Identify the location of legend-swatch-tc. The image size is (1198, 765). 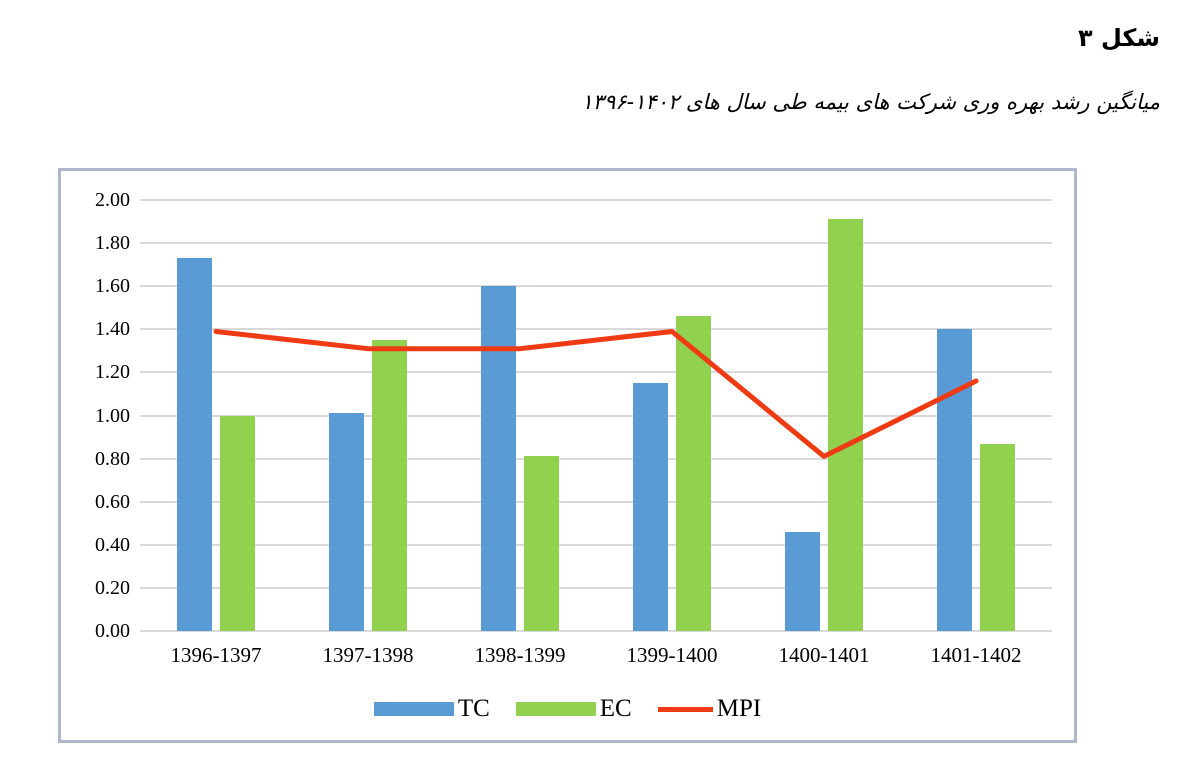
(413, 709).